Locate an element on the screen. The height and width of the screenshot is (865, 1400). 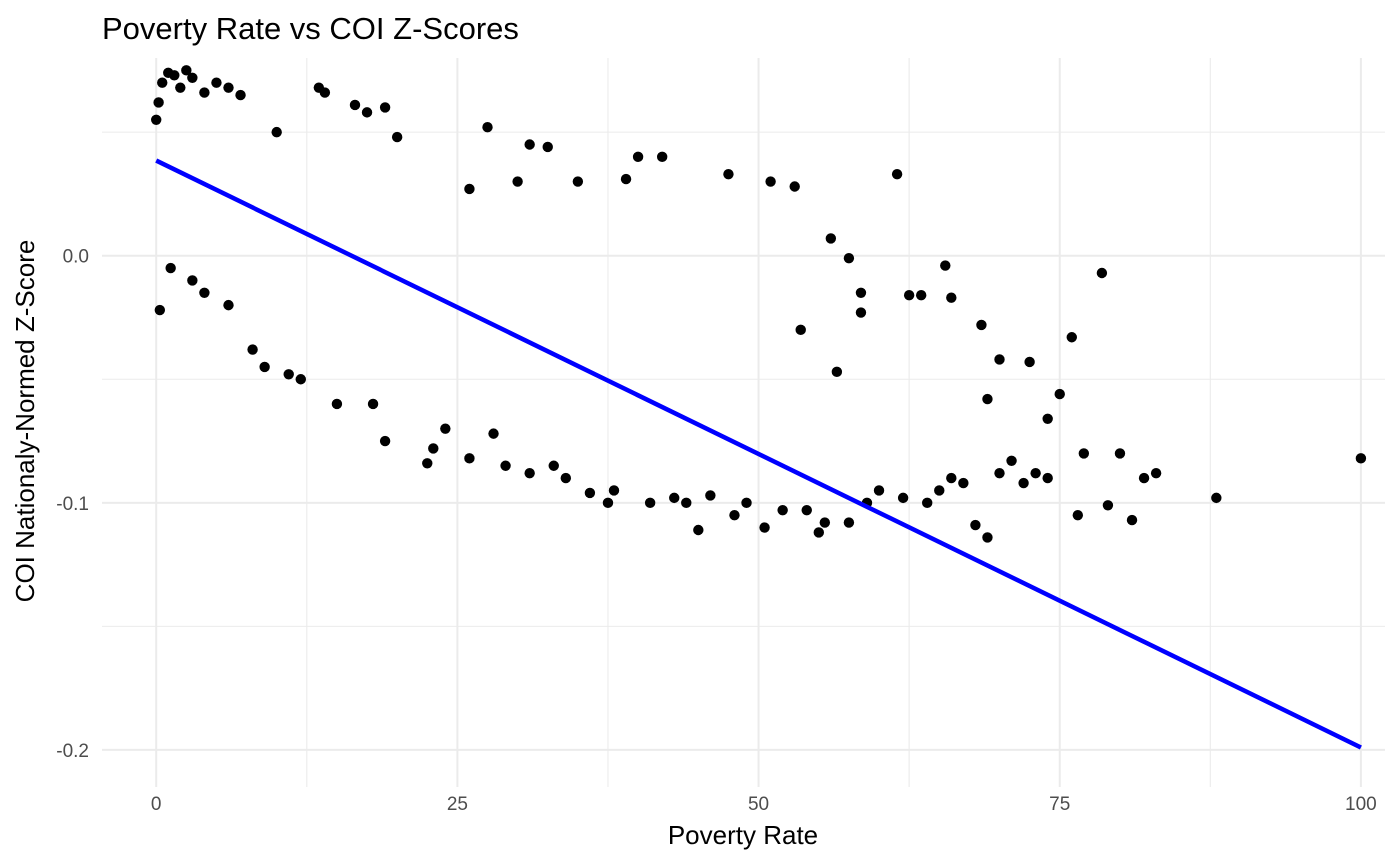
x-tick-label: 100 is located at coordinates (1361, 804).